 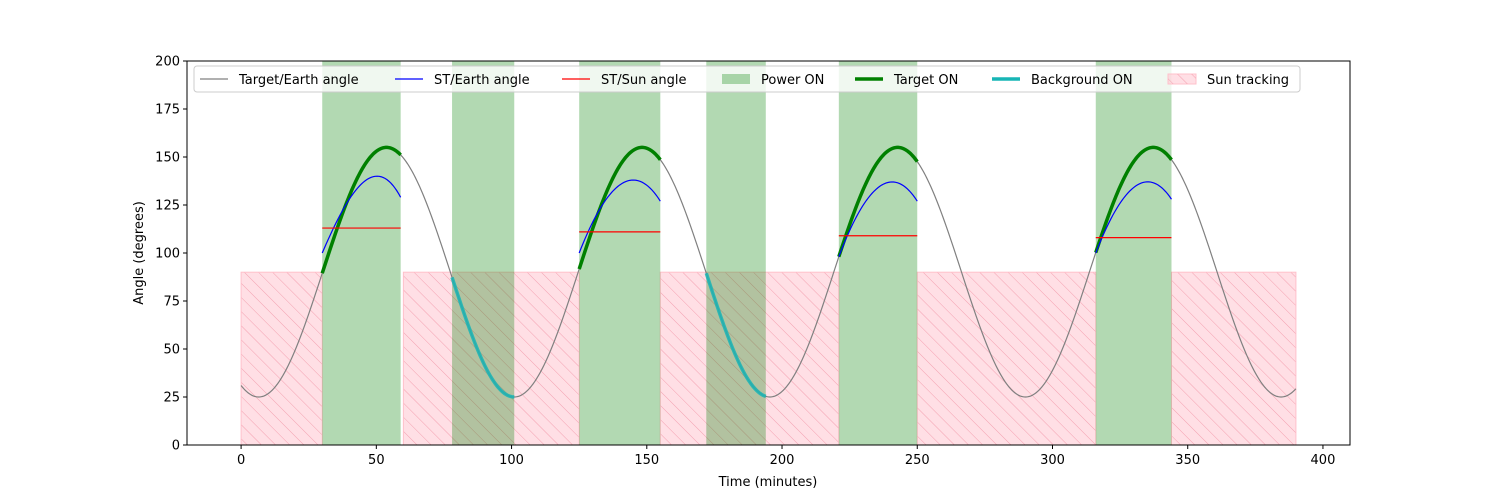 What do you see at coordinates (167, 62) in the screenshot?
I see `y-tick-label: 200` at bounding box center [167, 62].